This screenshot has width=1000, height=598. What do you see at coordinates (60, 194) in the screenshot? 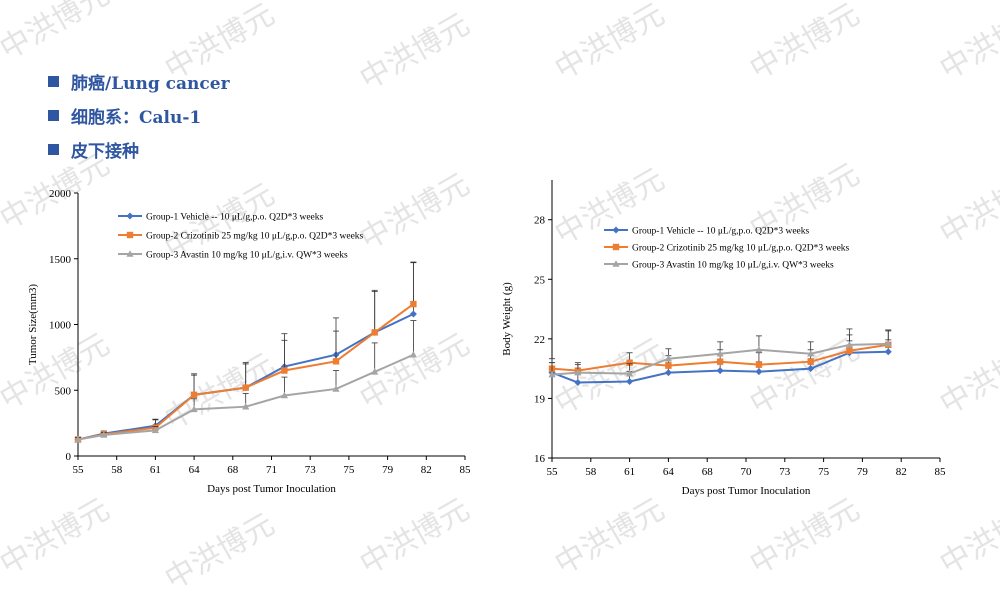
I see `y-tick-label: 2000` at bounding box center [60, 194].